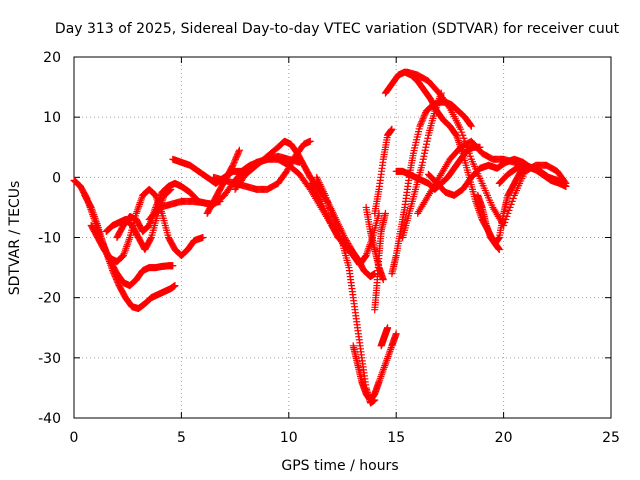  I want to click on y-tick-label: -30, so click(49, 359).